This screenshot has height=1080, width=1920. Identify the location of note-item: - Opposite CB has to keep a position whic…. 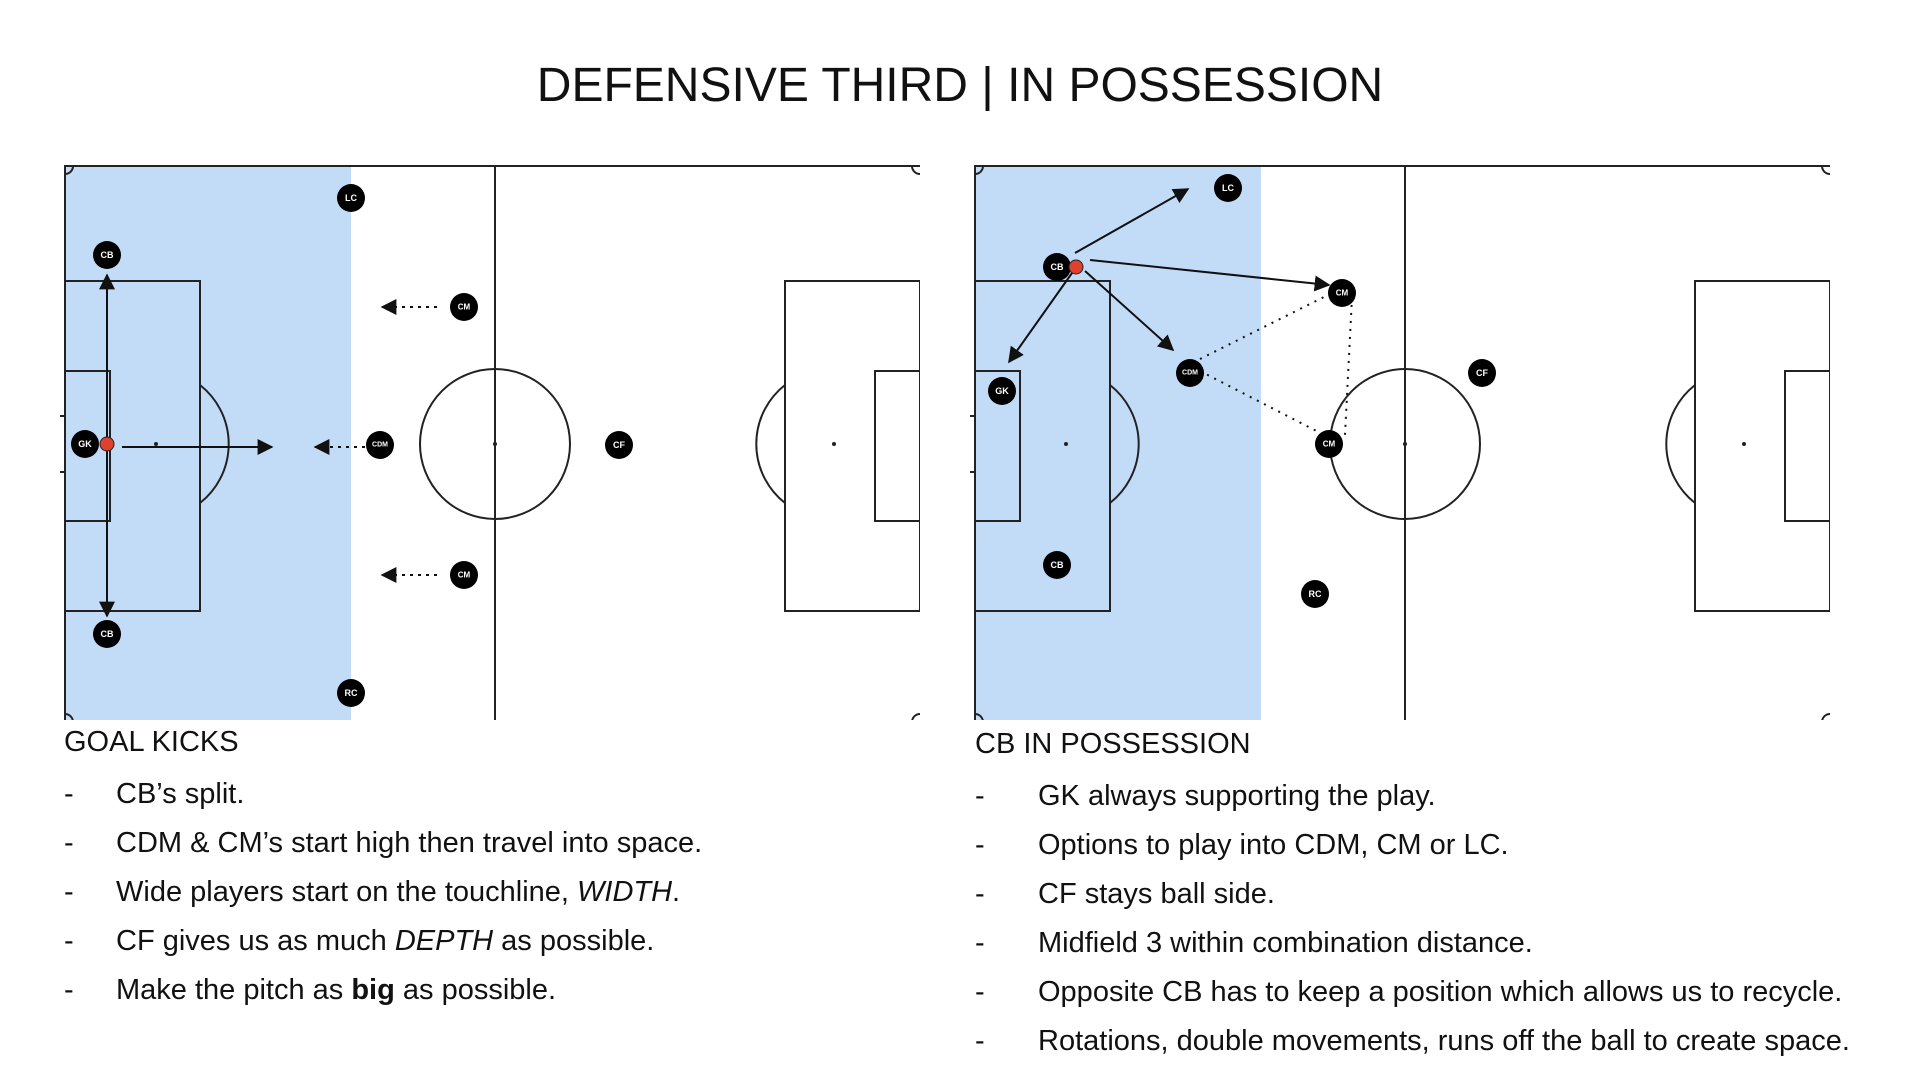
(1412, 992).